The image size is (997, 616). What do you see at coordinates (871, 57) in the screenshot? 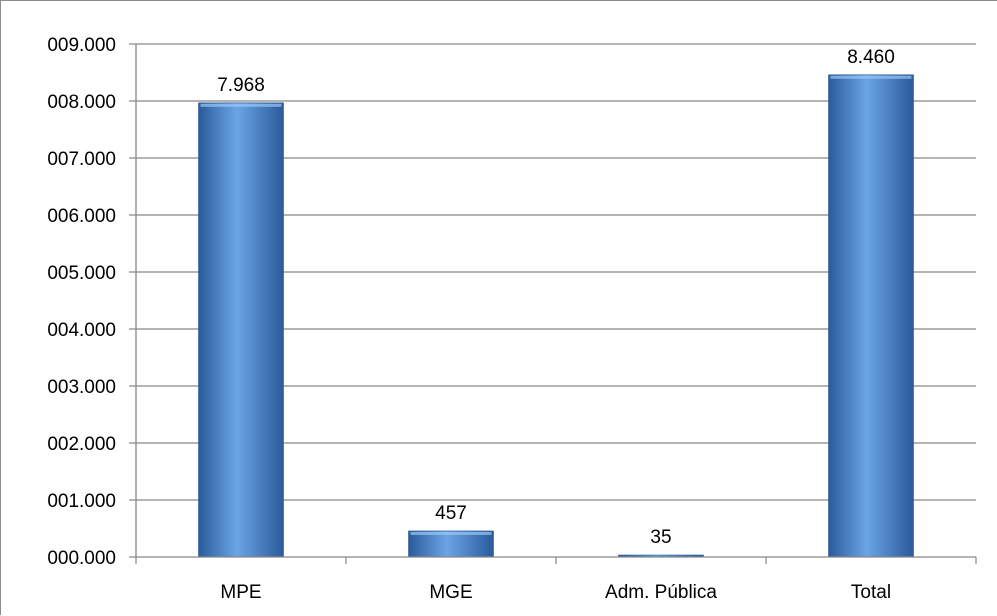
I see `data-label: 8.460` at bounding box center [871, 57].